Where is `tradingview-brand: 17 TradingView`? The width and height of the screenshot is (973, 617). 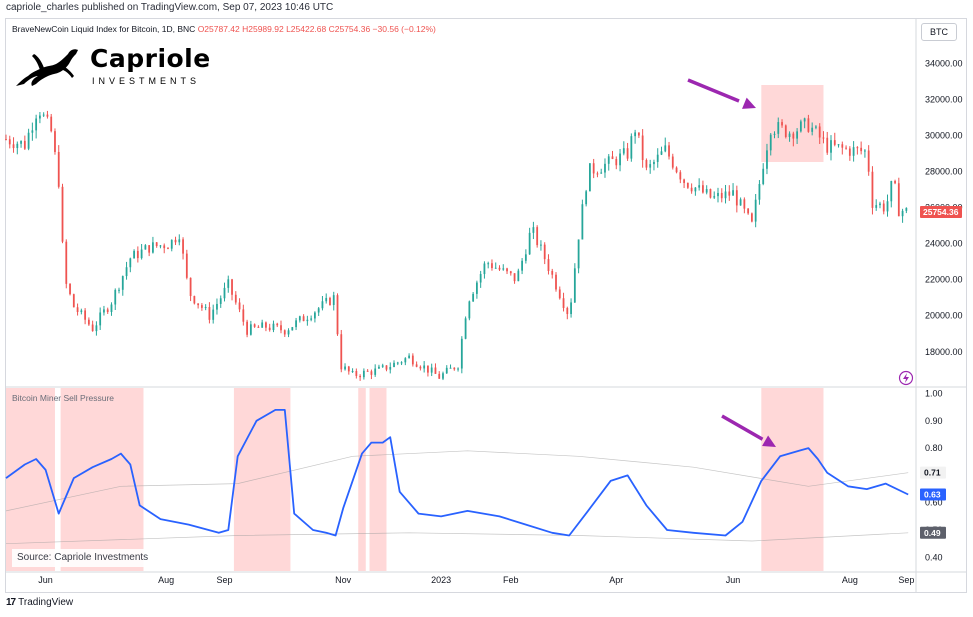
tradingview-brand: 17 TradingView is located at coordinates (39, 602).